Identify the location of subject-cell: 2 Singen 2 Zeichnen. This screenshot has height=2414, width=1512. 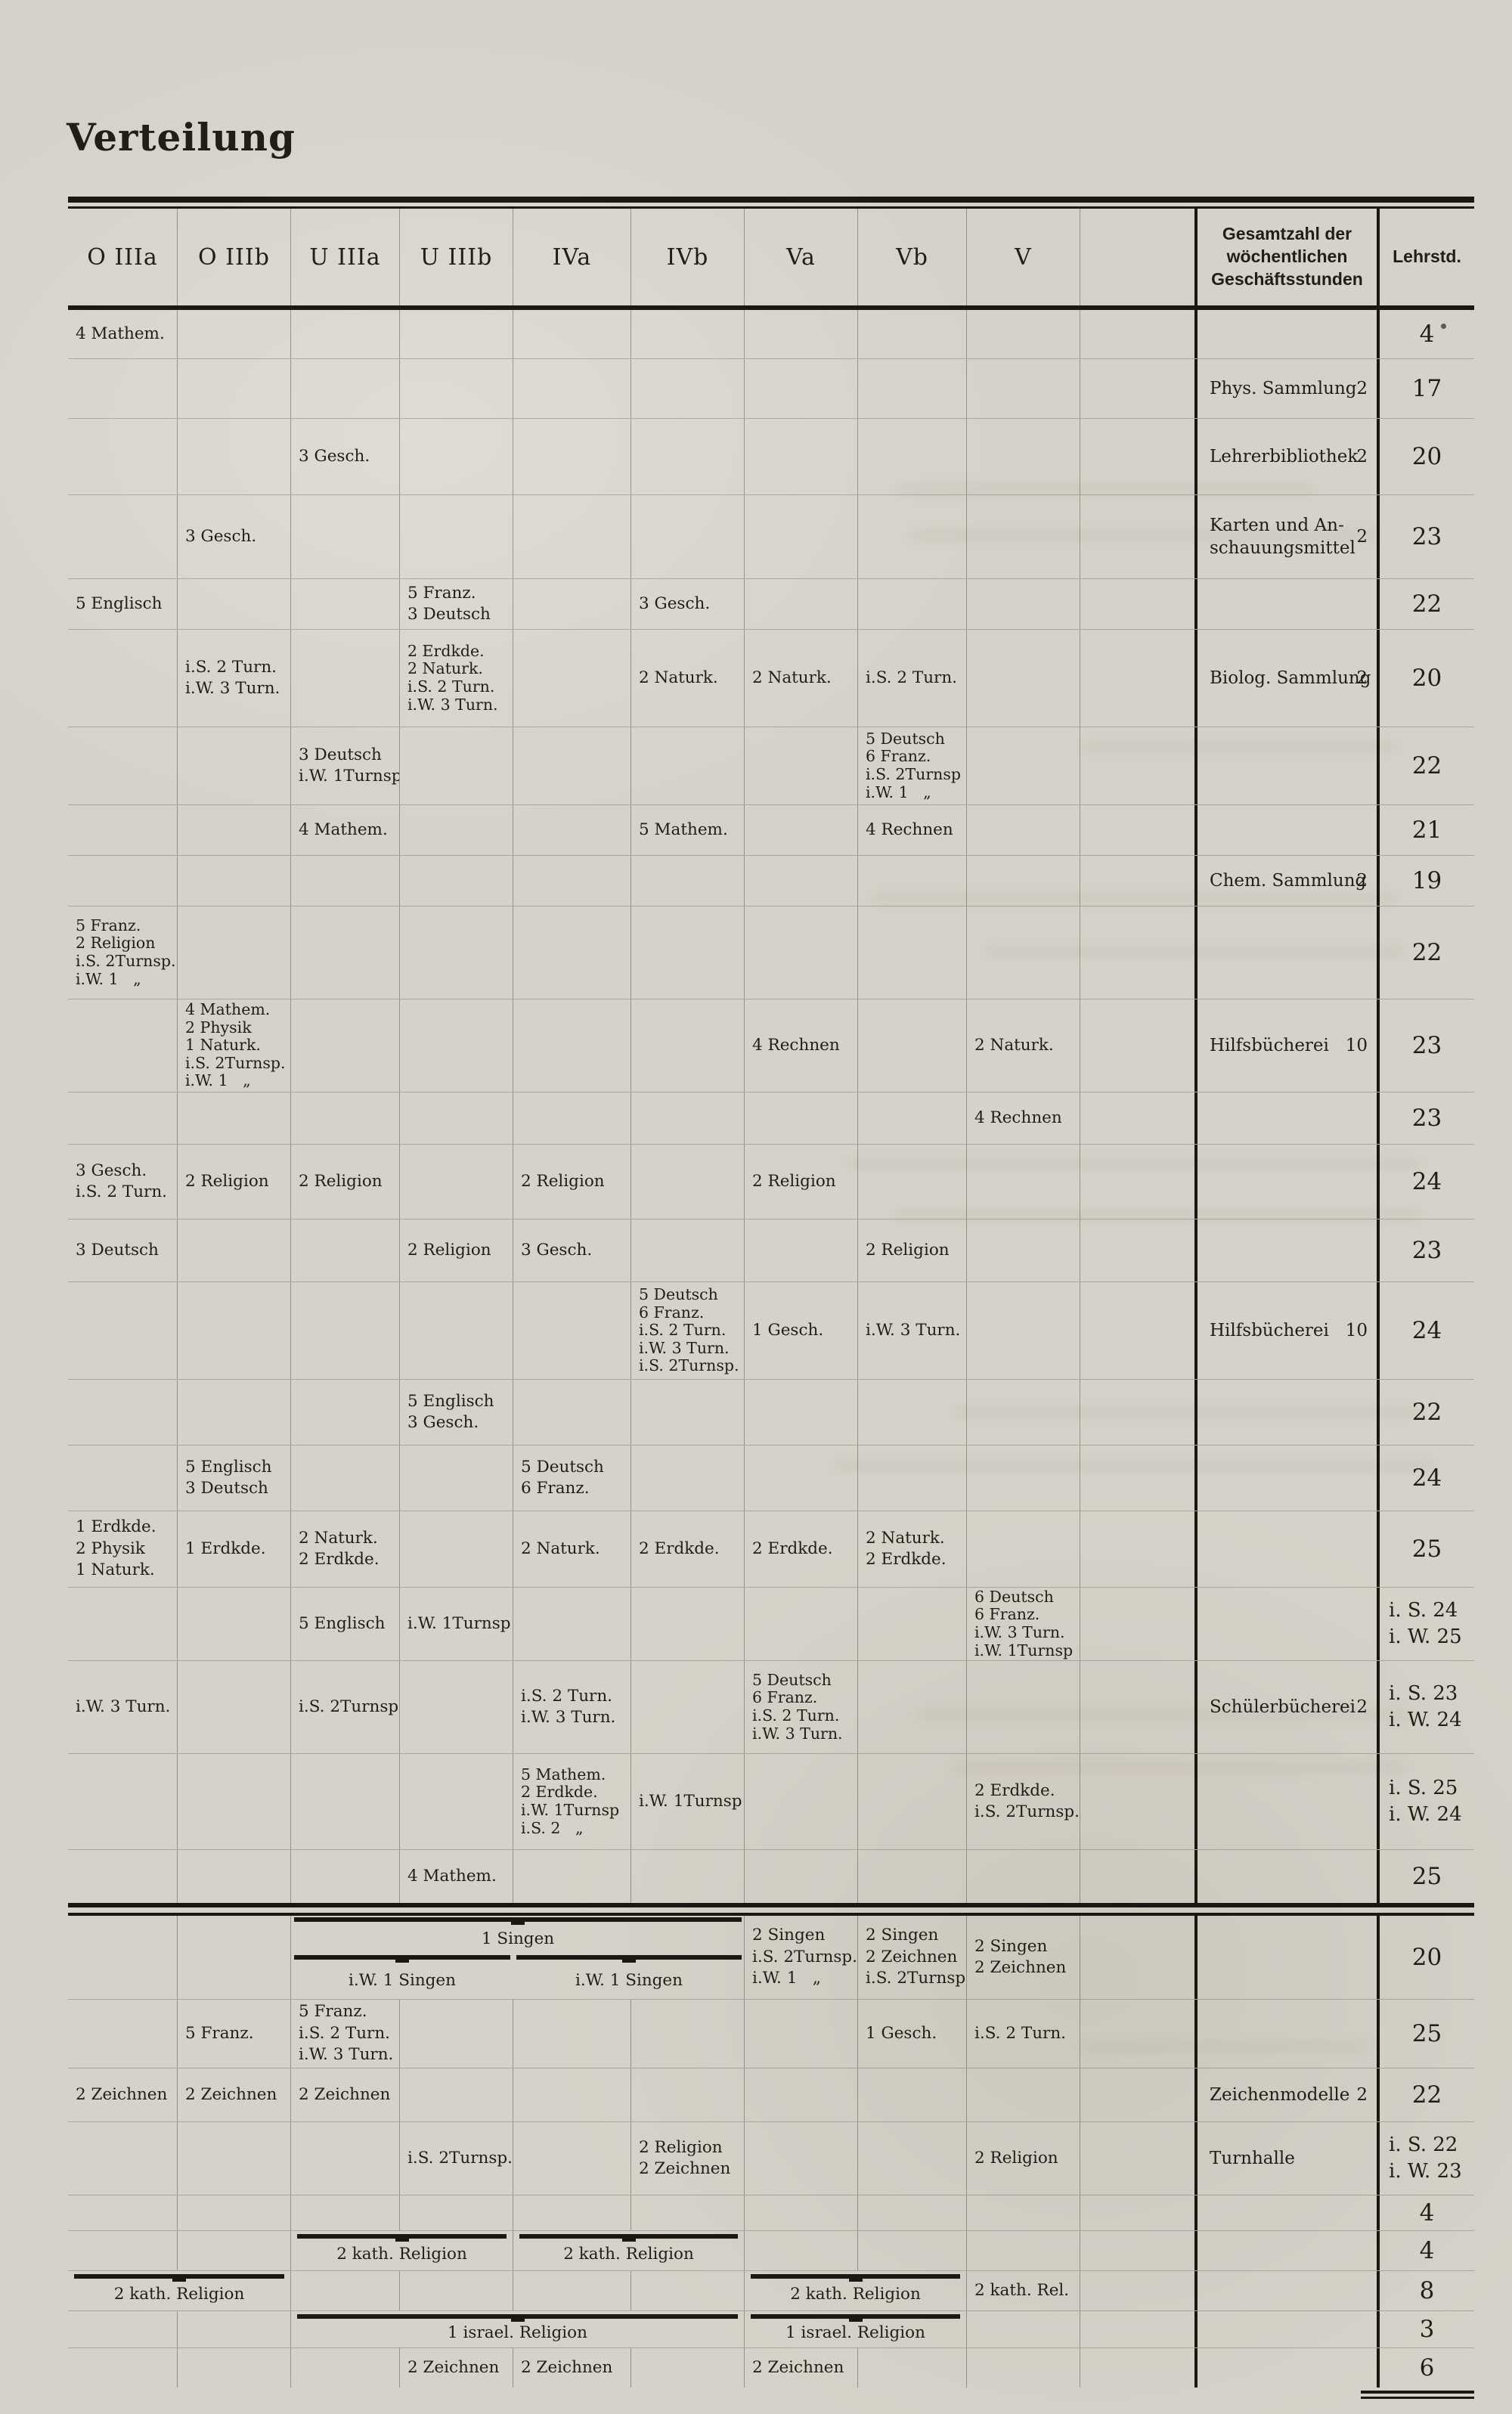
(1023, 1957).